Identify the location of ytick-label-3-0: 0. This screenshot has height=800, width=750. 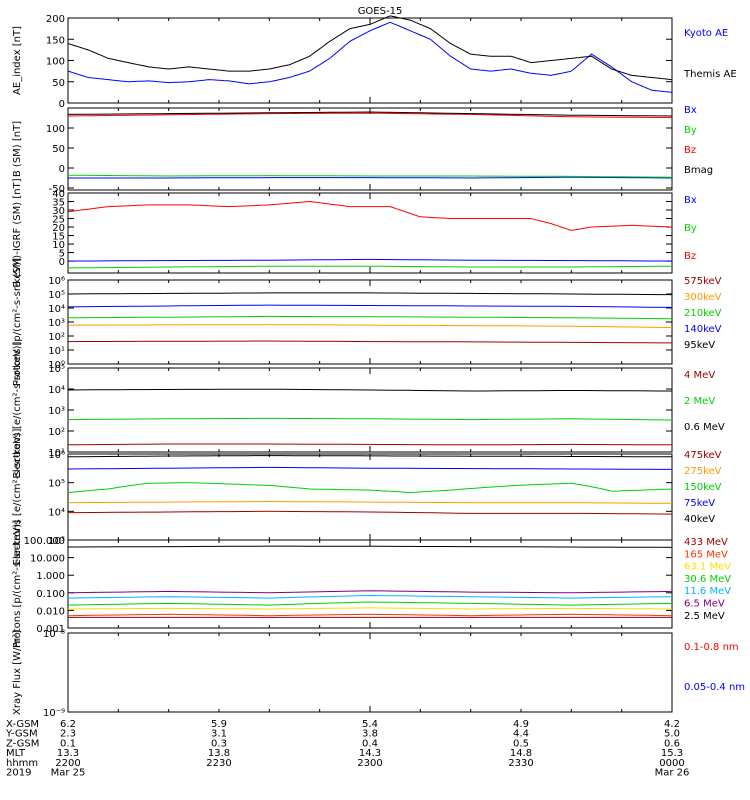
(62, 262).